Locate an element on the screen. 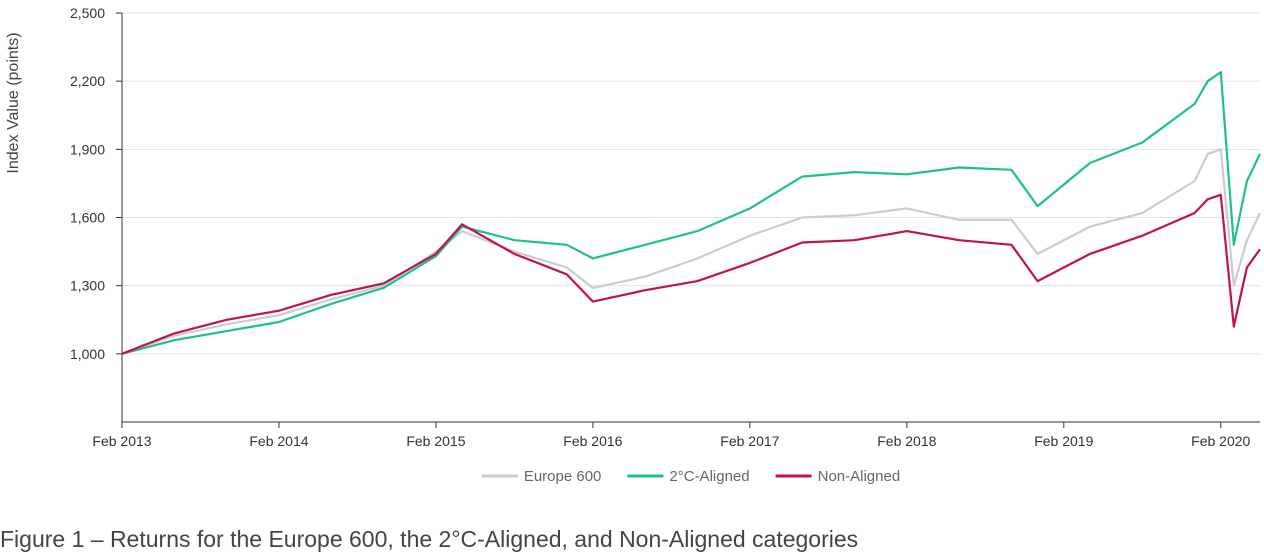 The width and height of the screenshot is (1264, 560). x-tick-label: Feb 2015 is located at coordinates (435, 441).